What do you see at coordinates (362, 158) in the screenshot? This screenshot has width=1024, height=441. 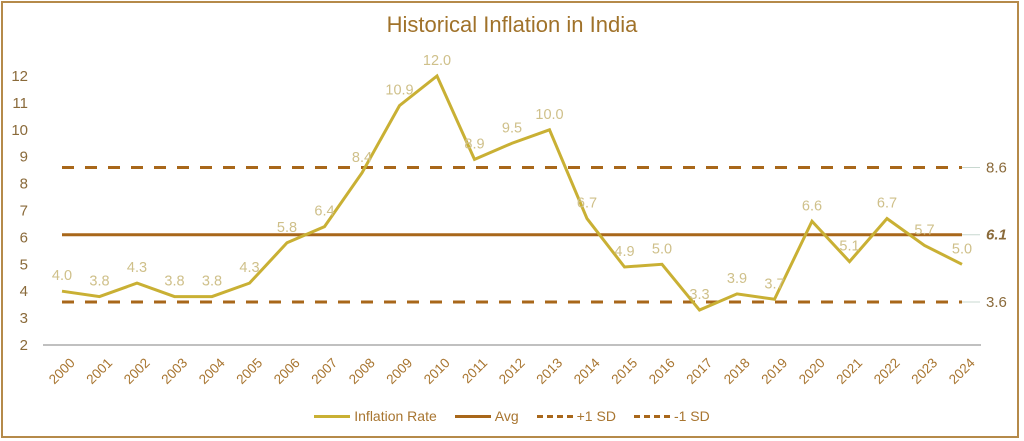 I see `data-label: 8.4` at bounding box center [362, 158].